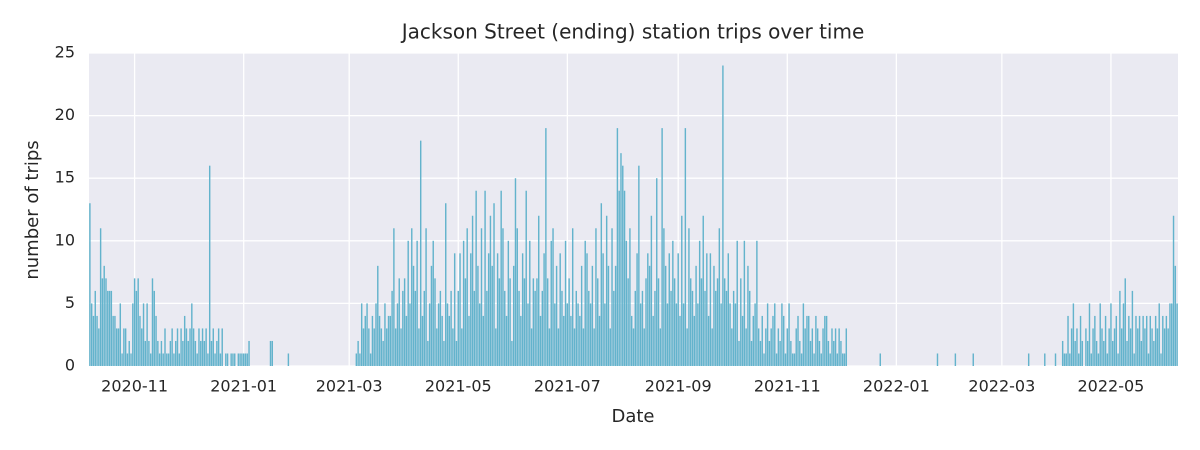  What do you see at coordinates (32, 209) in the screenshot?
I see `y-axis-label: number of trips` at bounding box center [32, 209].